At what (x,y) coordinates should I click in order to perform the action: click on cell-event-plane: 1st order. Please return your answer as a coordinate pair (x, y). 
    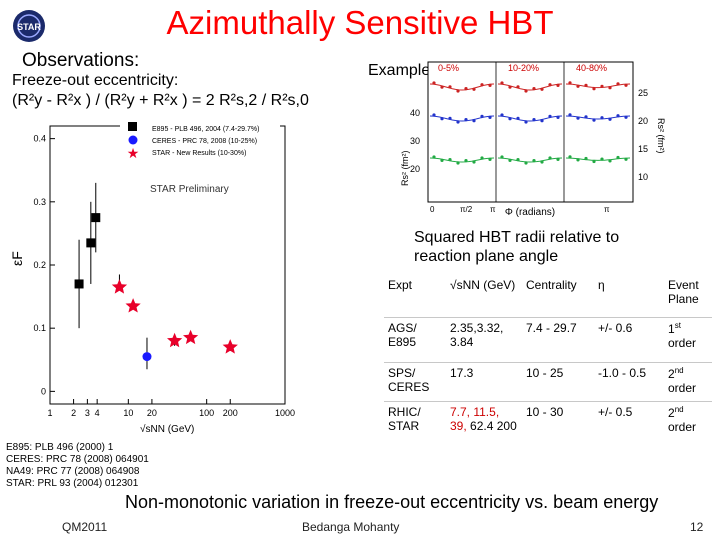
    Looking at the image, I should click on (688, 340).